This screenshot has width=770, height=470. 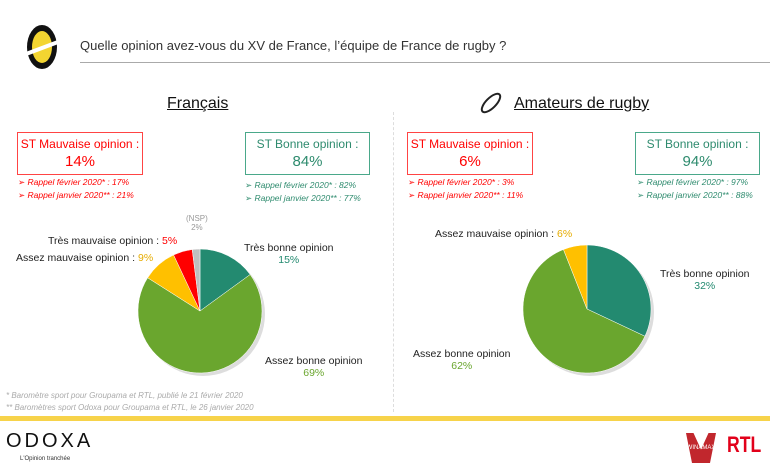 I want to click on panel-divider, so click(x=393, y=262).